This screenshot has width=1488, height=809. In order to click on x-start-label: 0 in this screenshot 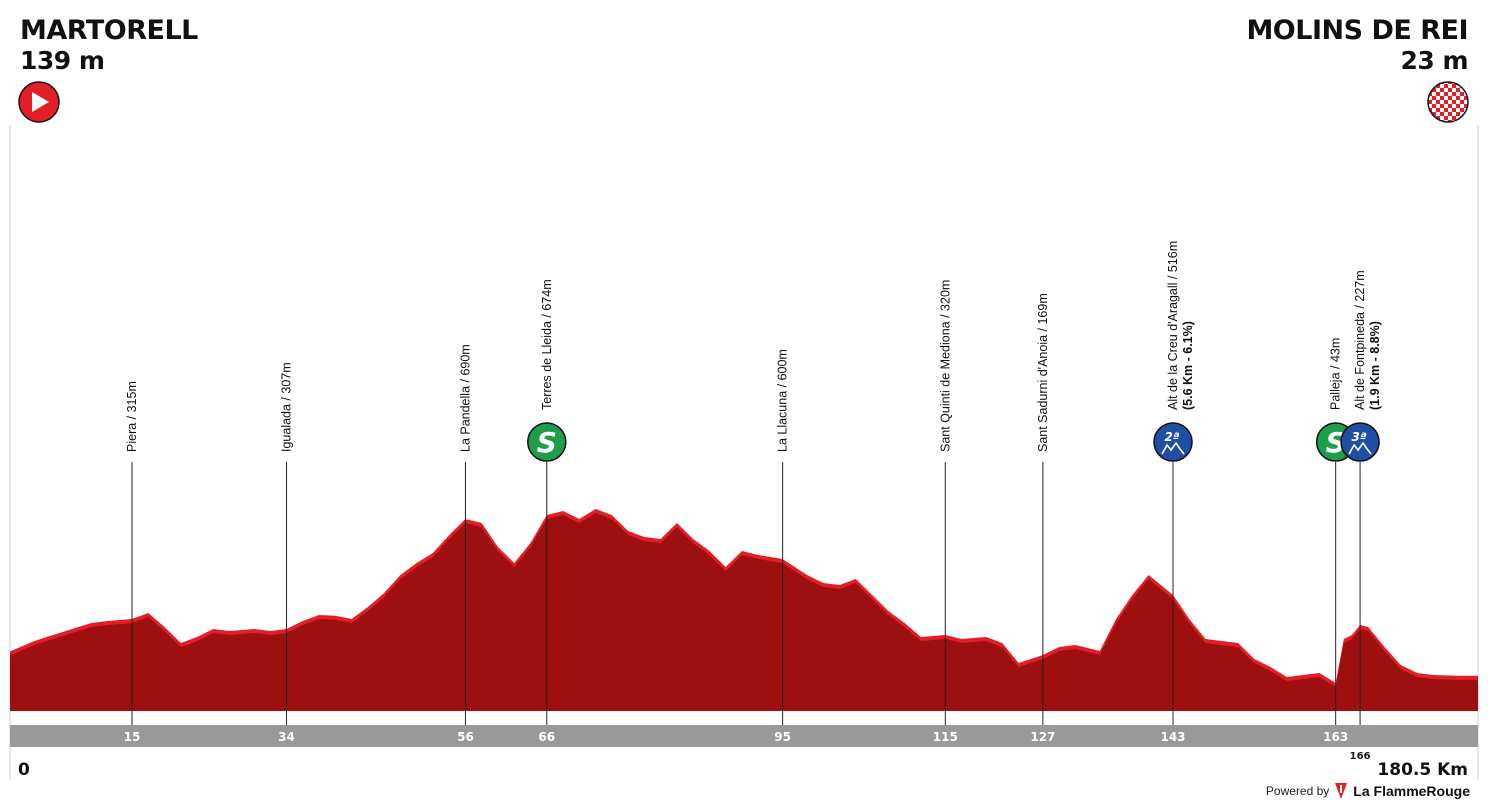, I will do `click(24, 770)`.